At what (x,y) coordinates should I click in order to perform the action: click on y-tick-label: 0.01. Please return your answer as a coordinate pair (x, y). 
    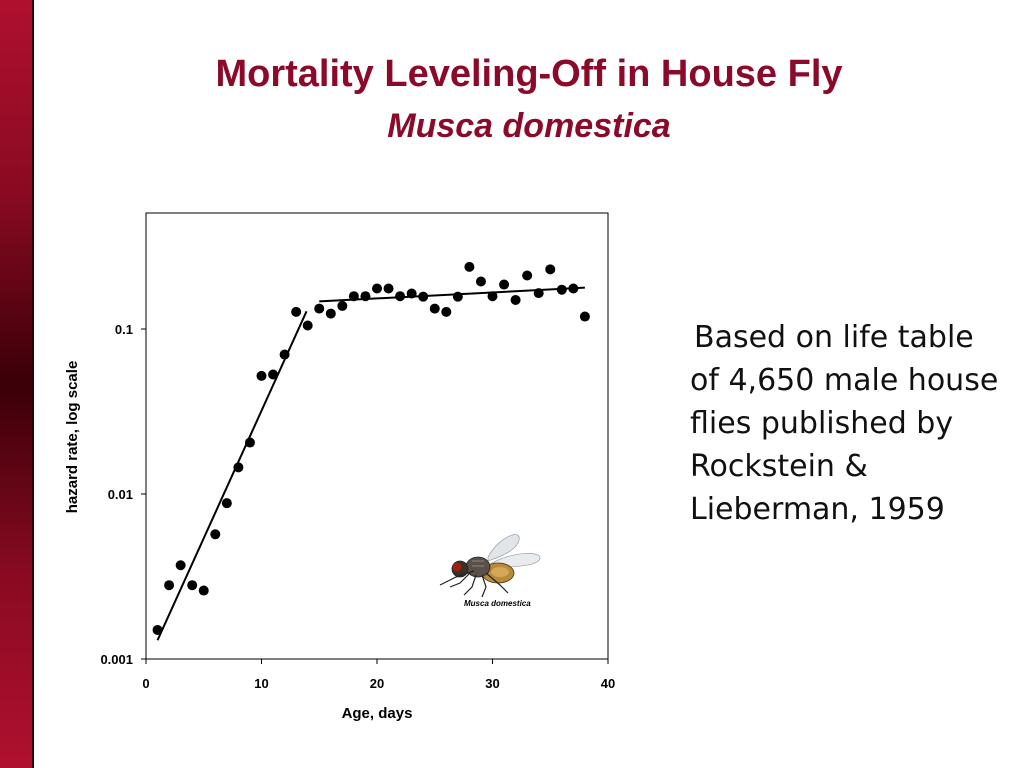
    Looking at the image, I should click on (120, 494).